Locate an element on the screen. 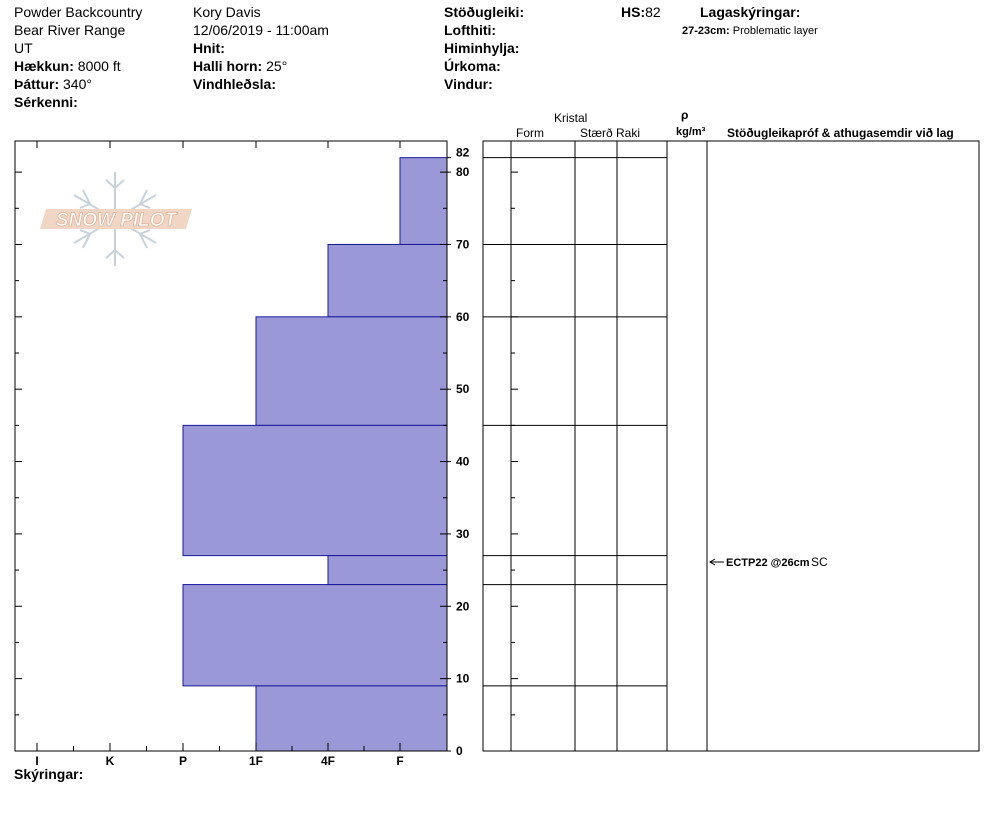 This screenshot has width=994, height=840. hs-row: HS:82 is located at coordinates (641, 12).